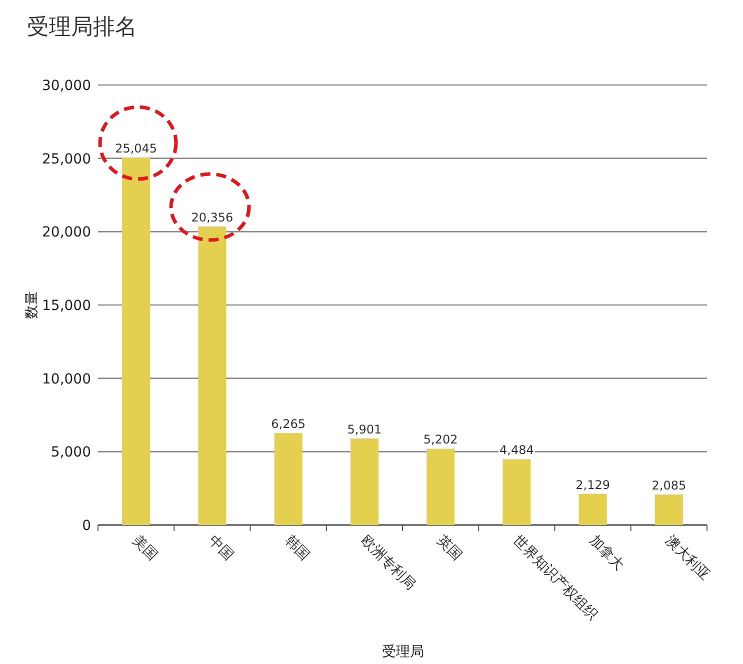 This screenshot has width=743, height=664. Describe the element at coordinates (66, 379) in the screenshot. I see `y-tick-label: 10,000` at that location.